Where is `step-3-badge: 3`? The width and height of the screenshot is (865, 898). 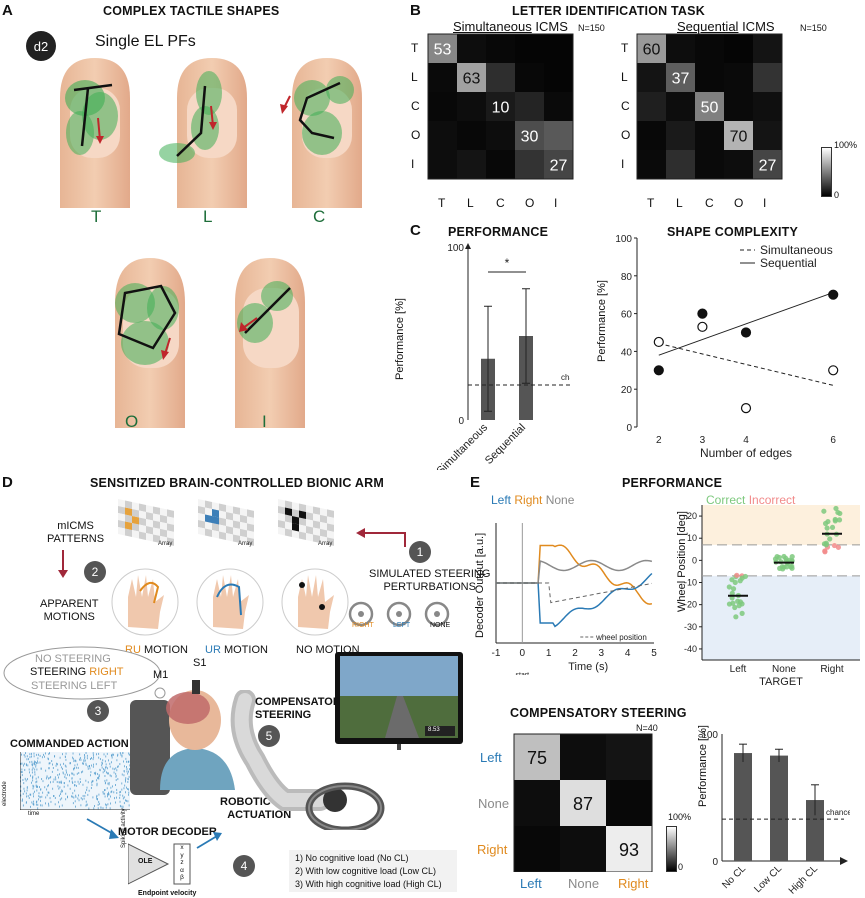
step-3-badge: 3 is located at coordinates (98, 711).